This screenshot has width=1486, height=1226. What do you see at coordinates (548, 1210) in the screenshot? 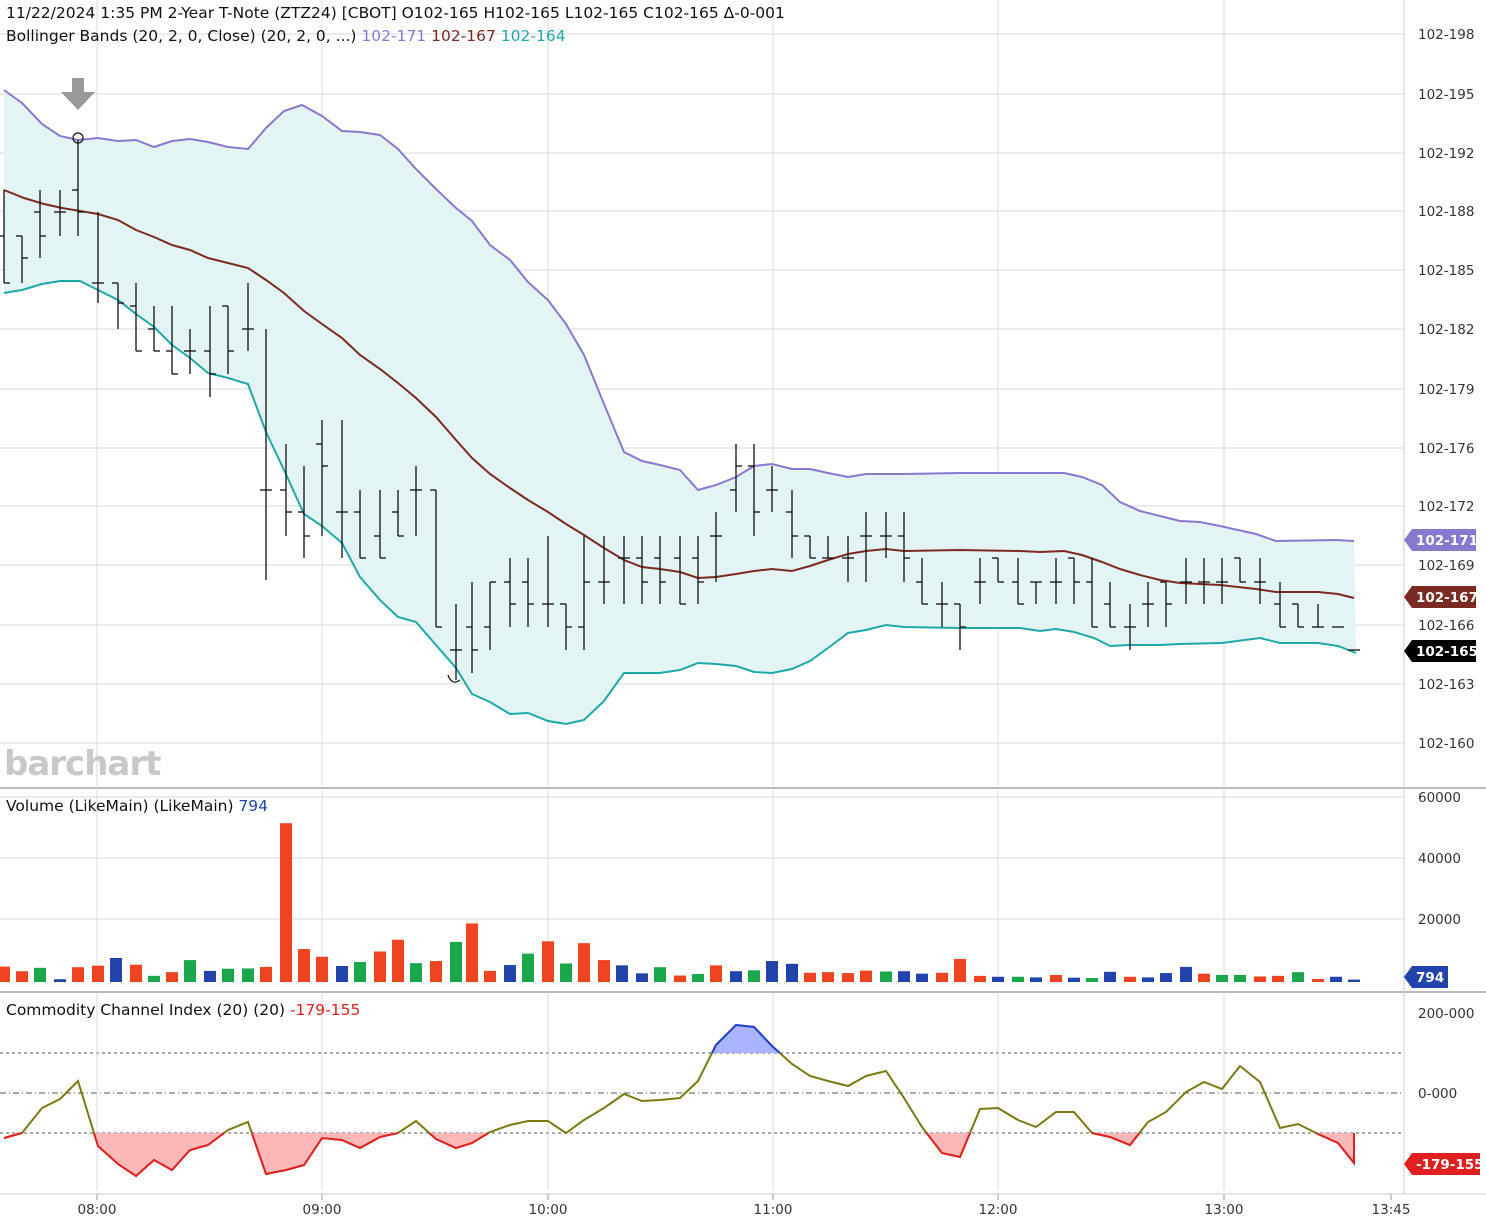
I see `time-tick-label: 10:00` at bounding box center [548, 1210].